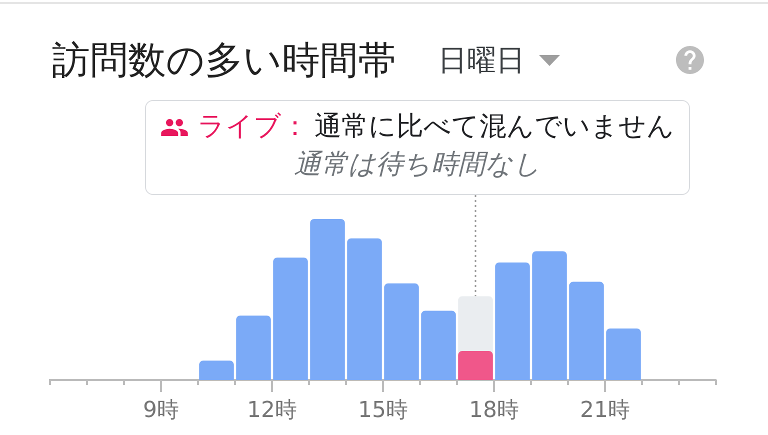 Image resolution: width=768 pixels, height=435 pixels. Describe the element at coordinates (383, 410) in the screenshot. I see `x-tick-label: 15時` at that location.